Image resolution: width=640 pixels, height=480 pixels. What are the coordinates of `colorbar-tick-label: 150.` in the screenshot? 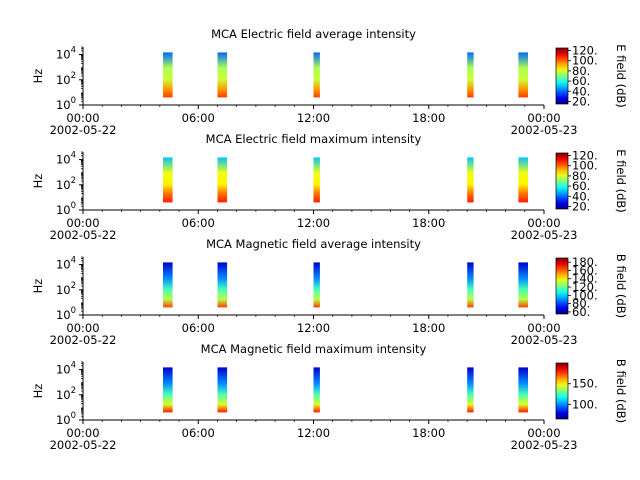 It's located at (585, 384).